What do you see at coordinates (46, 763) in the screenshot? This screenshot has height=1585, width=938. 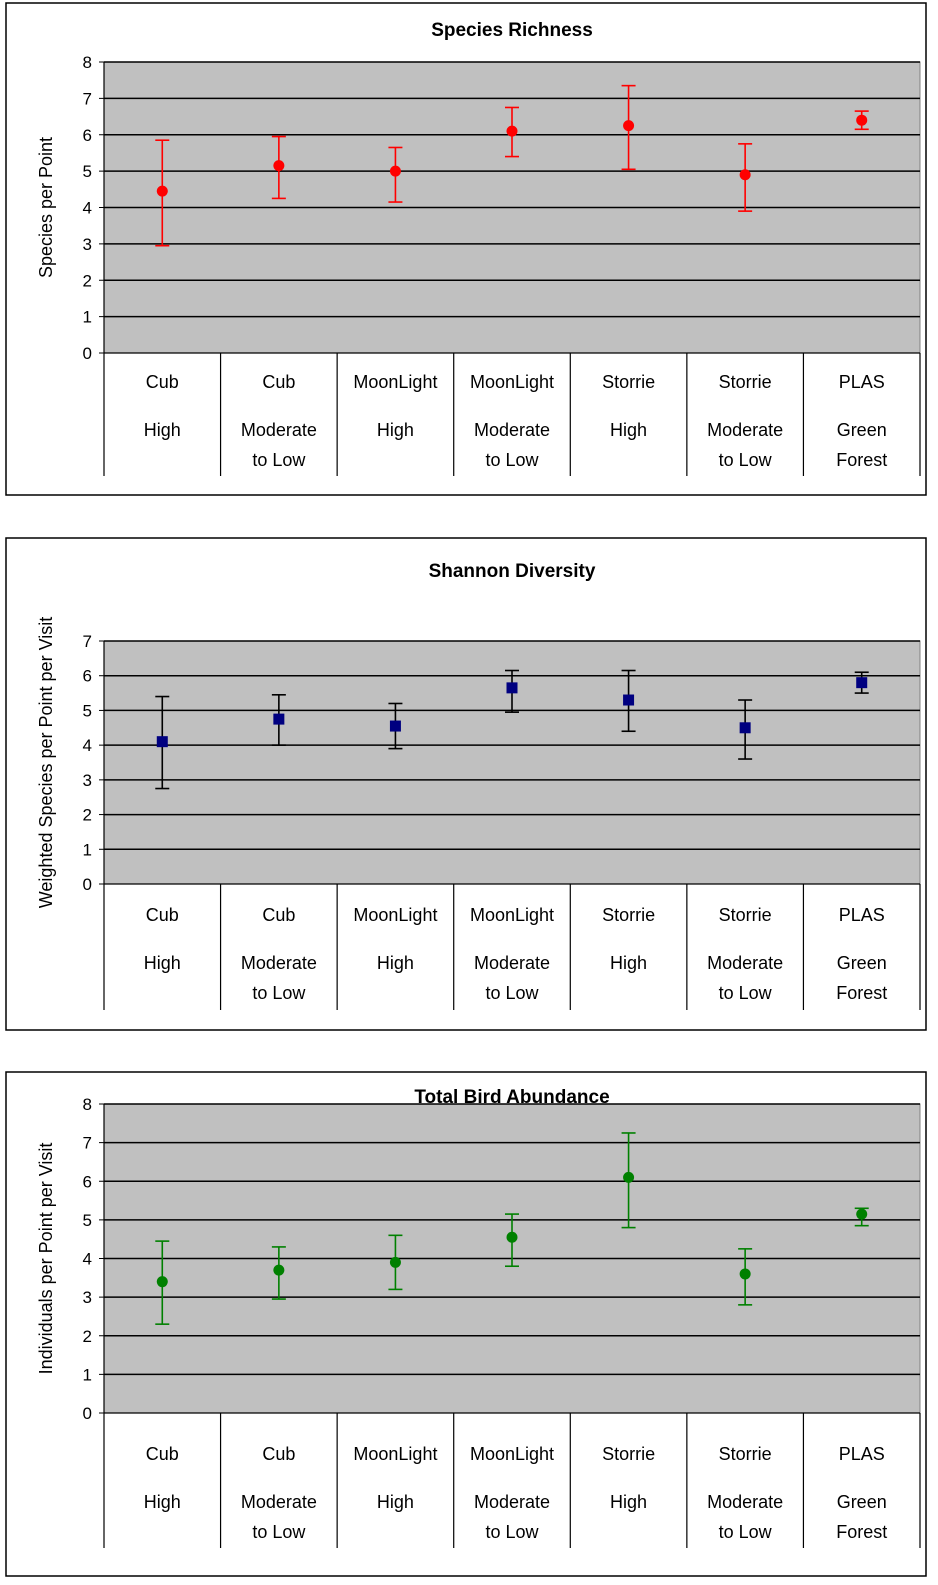 I see `y-axis-label: Weighted Species per Point per Visit` at bounding box center [46, 763].